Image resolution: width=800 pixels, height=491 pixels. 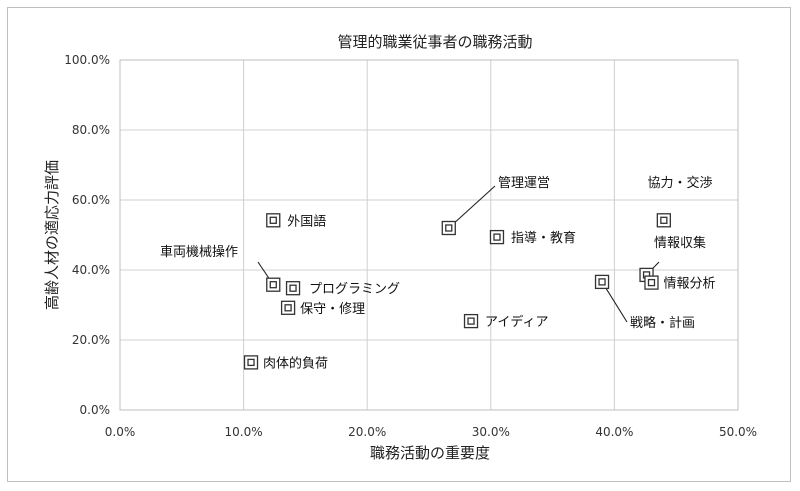 I want to click on point-label: 外国語, so click(x=306, y=221).